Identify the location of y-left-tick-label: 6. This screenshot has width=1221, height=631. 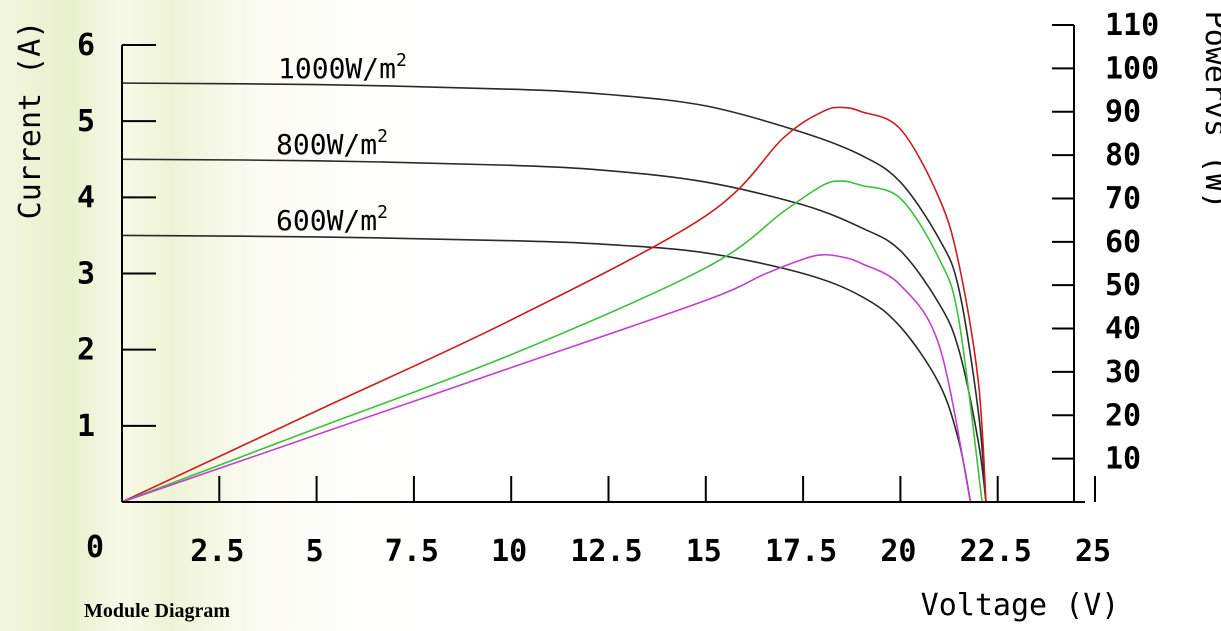
(86, 45).